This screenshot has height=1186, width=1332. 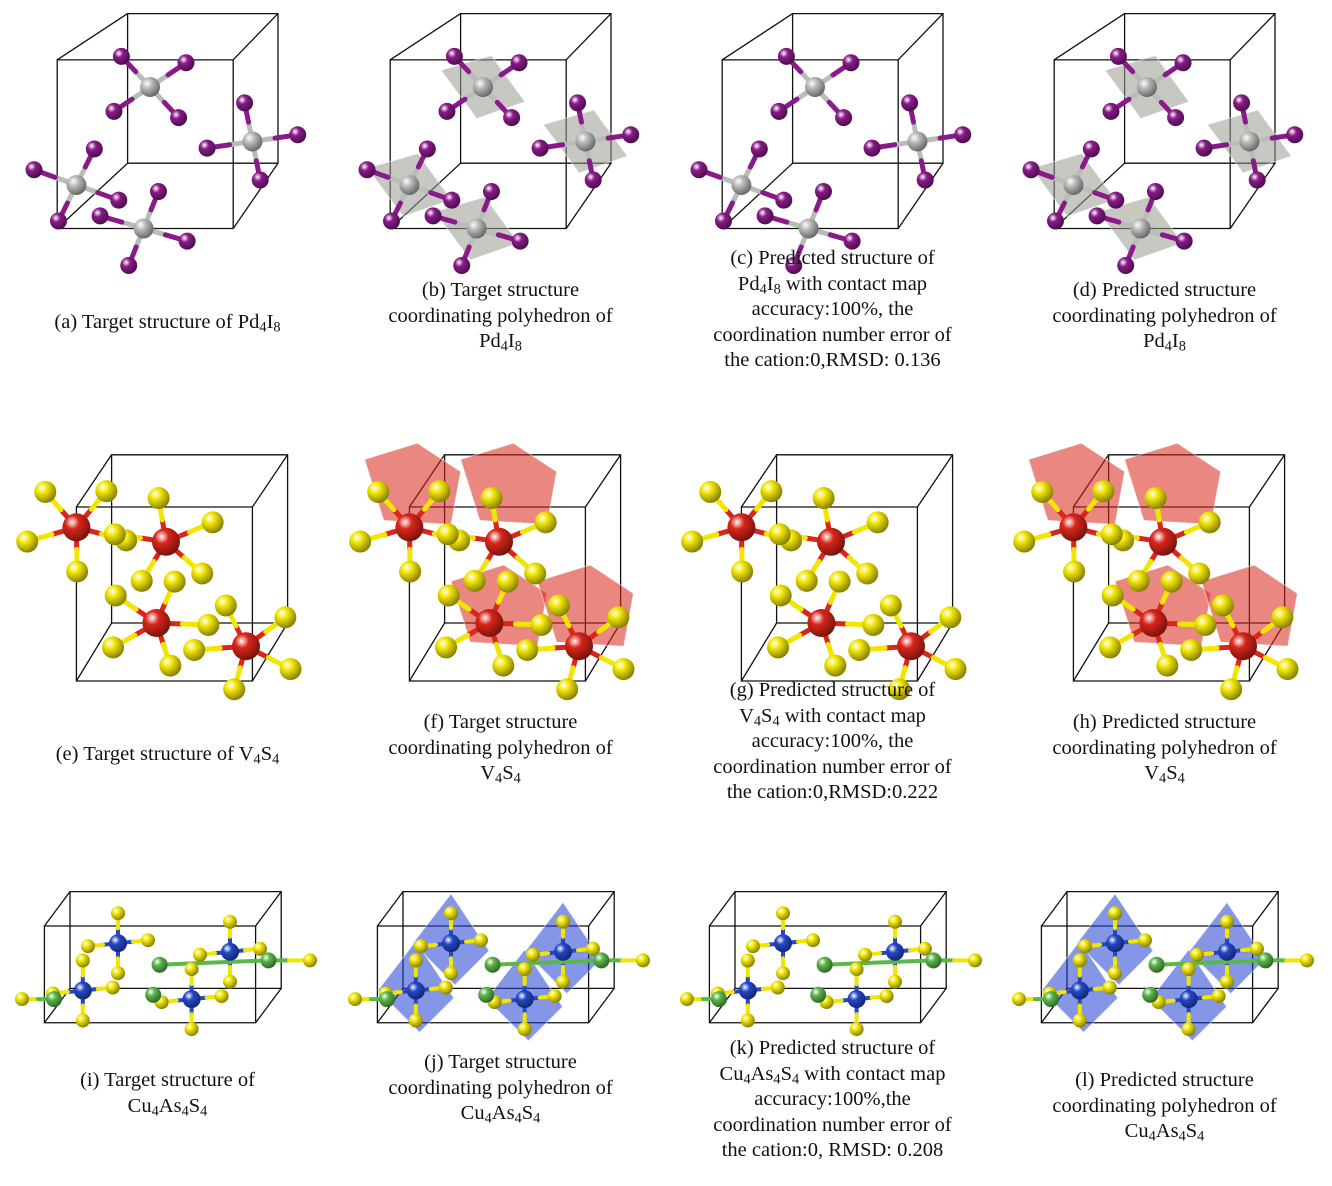 I want to click on chemical-formula: V4S4, so click(x=500, y=774).